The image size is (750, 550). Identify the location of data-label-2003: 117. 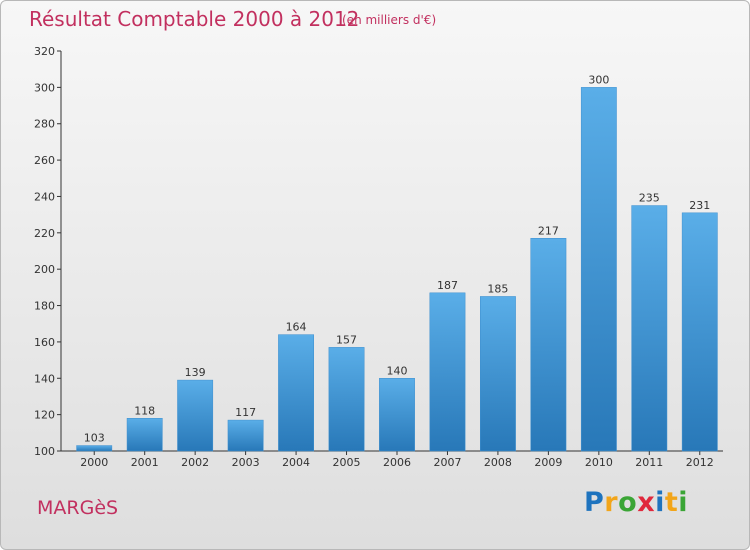
(245, 412).